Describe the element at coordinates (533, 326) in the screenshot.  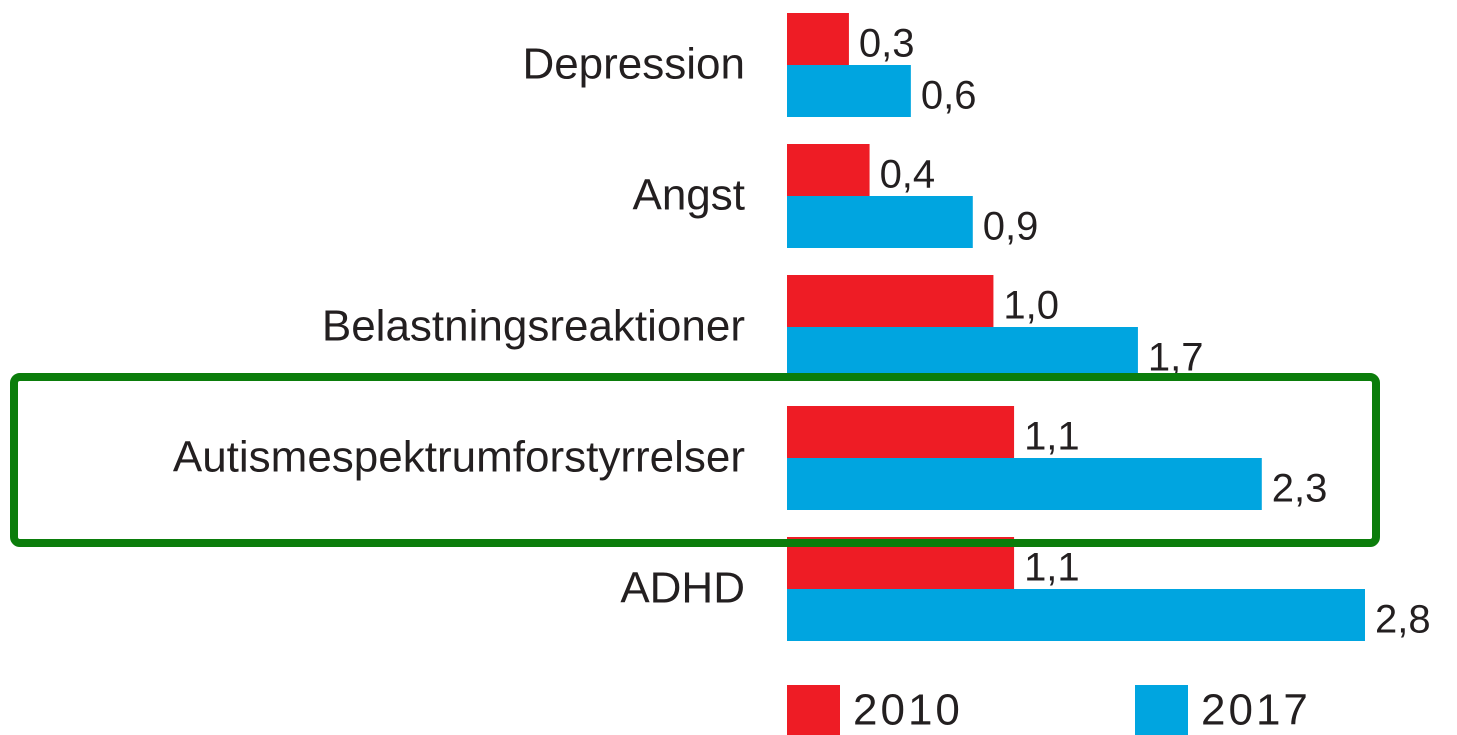
I see `category-label: Belastningsreaktioner` at that location.